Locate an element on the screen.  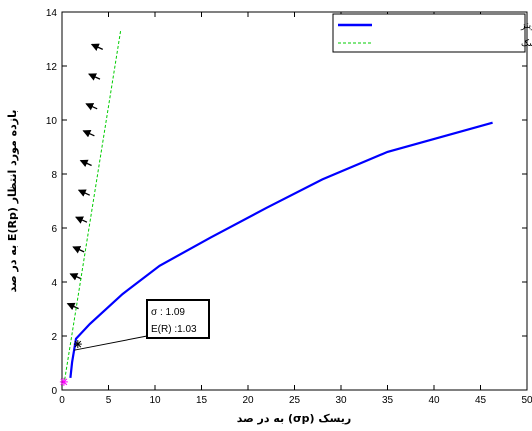
x-tick-label: 35 is located at coordinates (388, 400).